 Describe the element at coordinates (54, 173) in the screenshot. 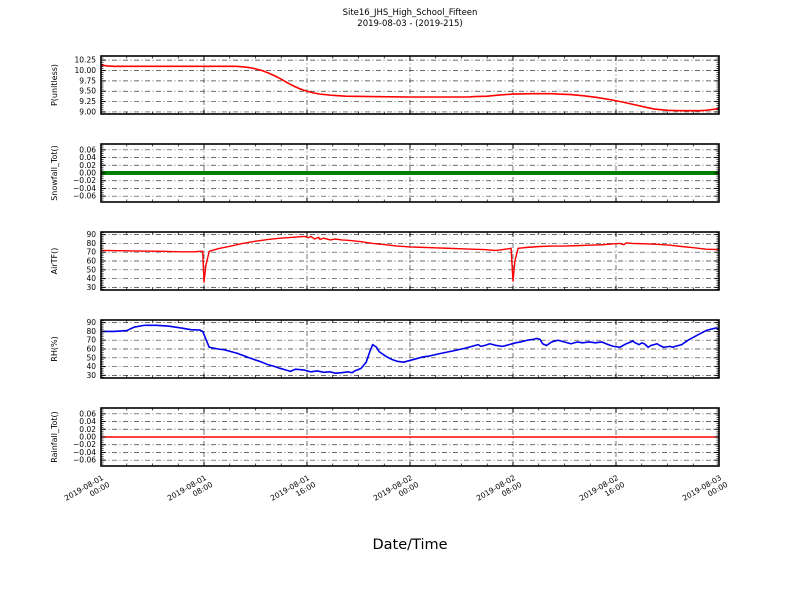

I see `y-axis-label-snowfall: Snowfall_Tot()` at that location.